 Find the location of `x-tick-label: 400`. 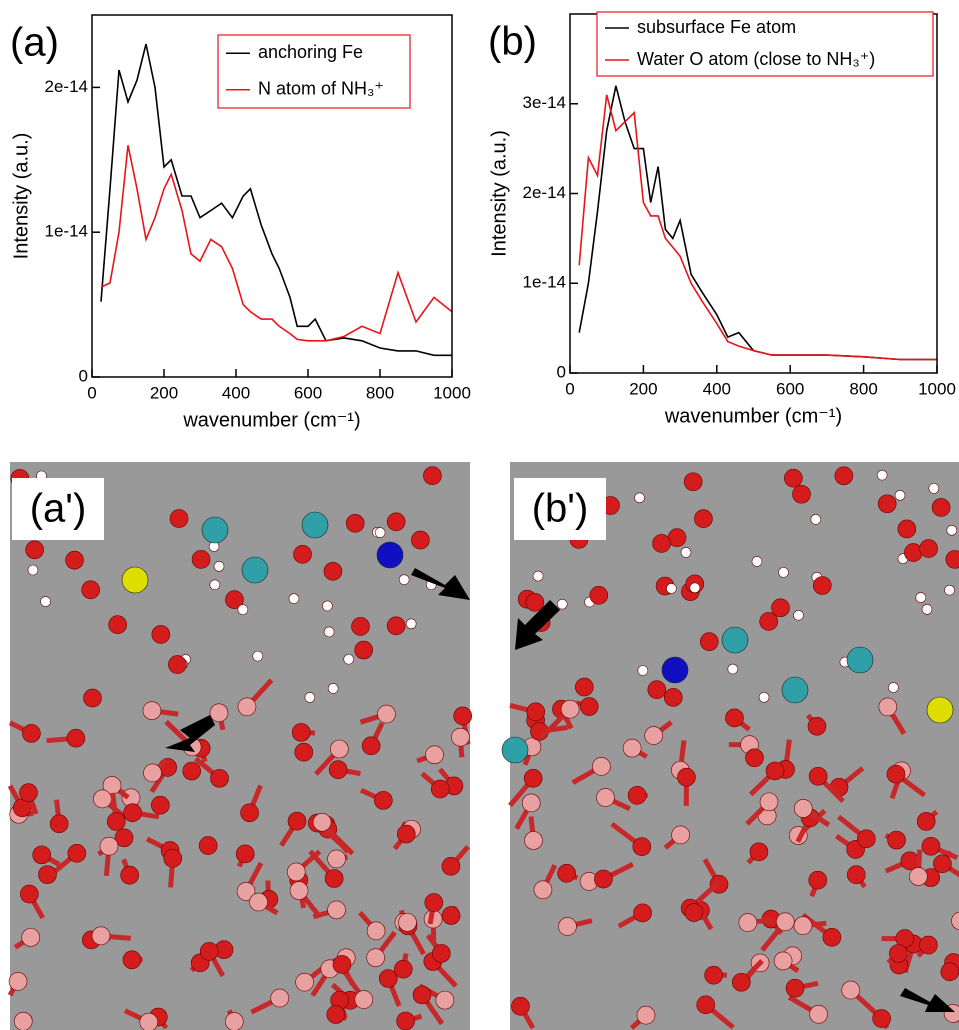

x-tick-label: 400 is located at coordinates (236, 392).